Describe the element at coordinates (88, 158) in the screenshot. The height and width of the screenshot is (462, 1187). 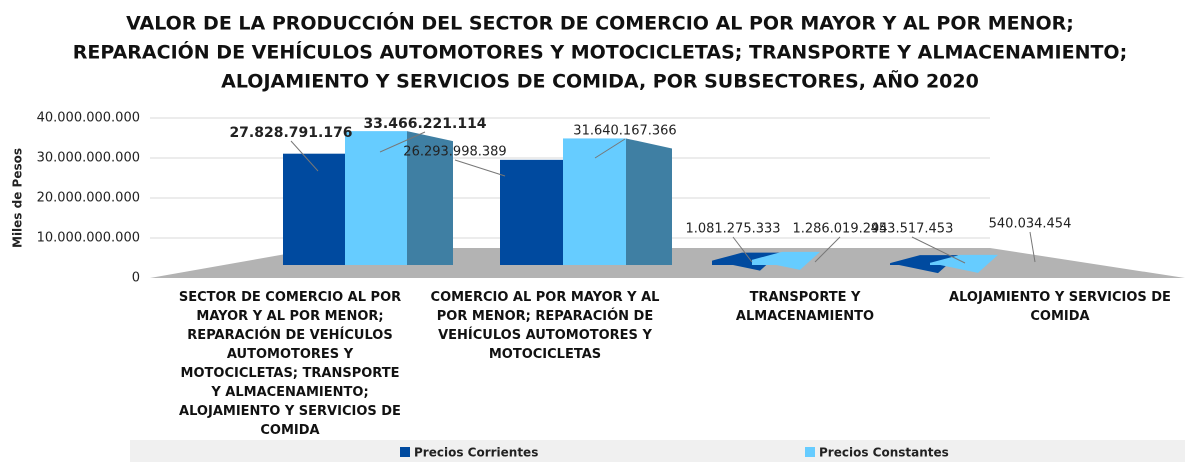
I see `y-tick-label: 30.000.000.000` at that location.